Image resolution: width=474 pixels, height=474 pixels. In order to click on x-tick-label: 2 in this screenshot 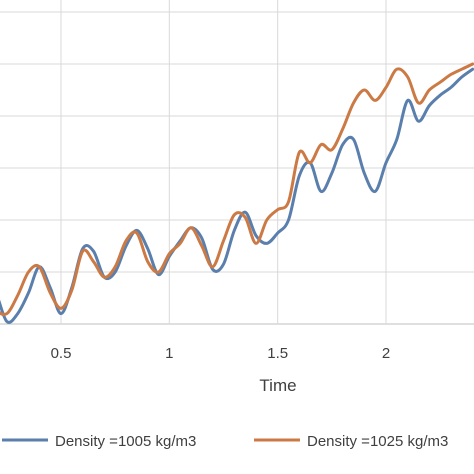, I will do `click(386, 353)`.